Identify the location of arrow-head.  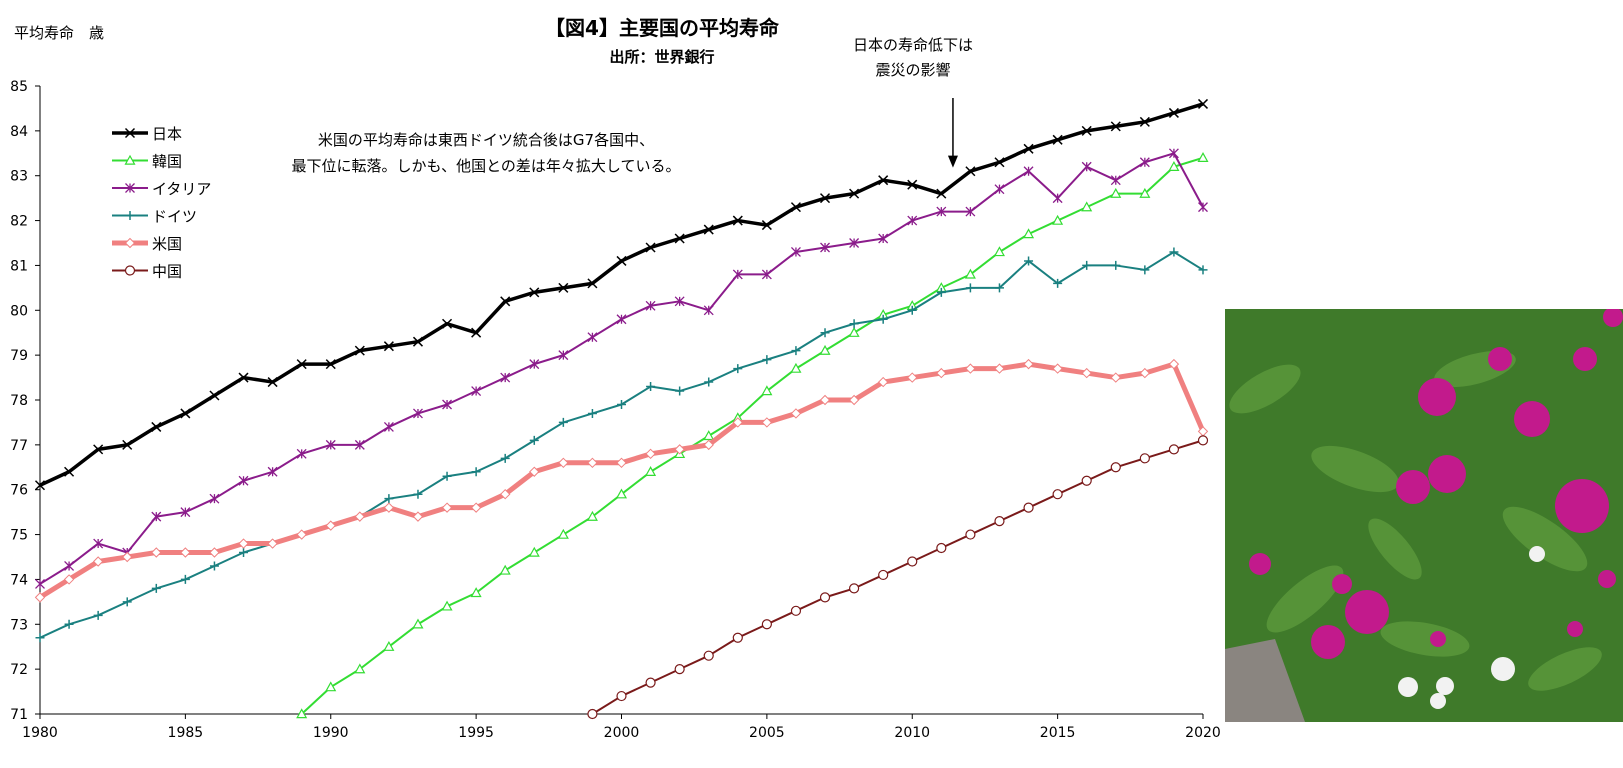
(952, 161).